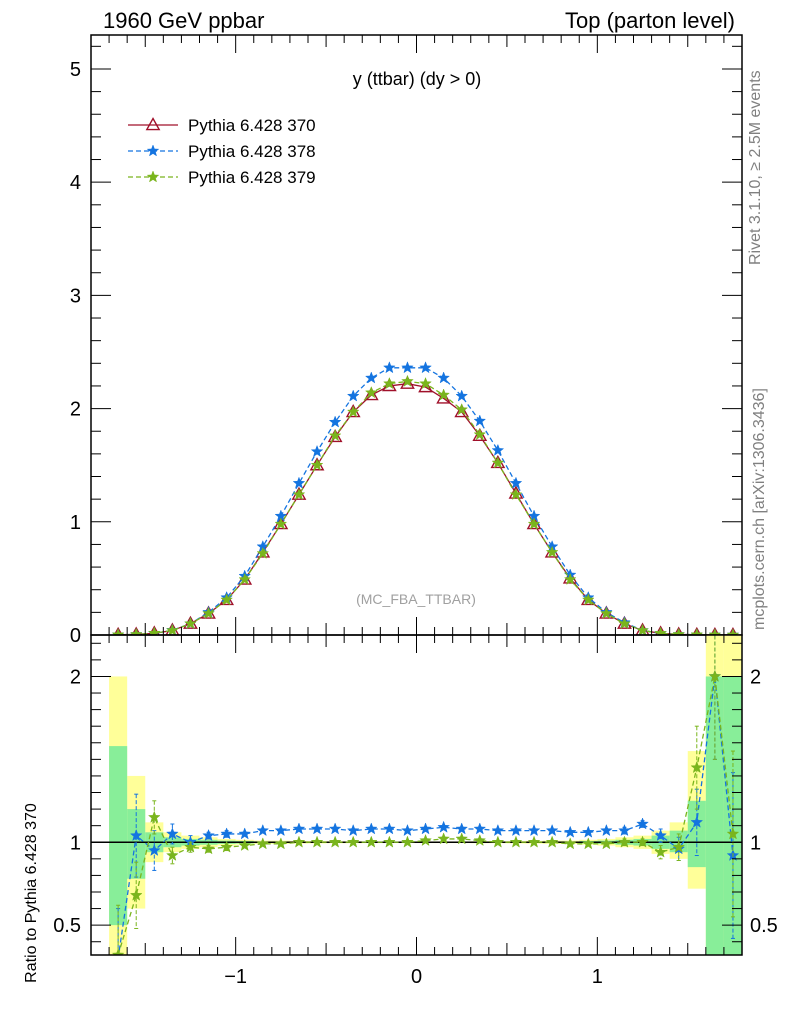 The height and width of the screenshot is (1024, 786). Describe the element at coordinates (416, 977) in the screenshot. I see `x-tick-label: 0` at that location.